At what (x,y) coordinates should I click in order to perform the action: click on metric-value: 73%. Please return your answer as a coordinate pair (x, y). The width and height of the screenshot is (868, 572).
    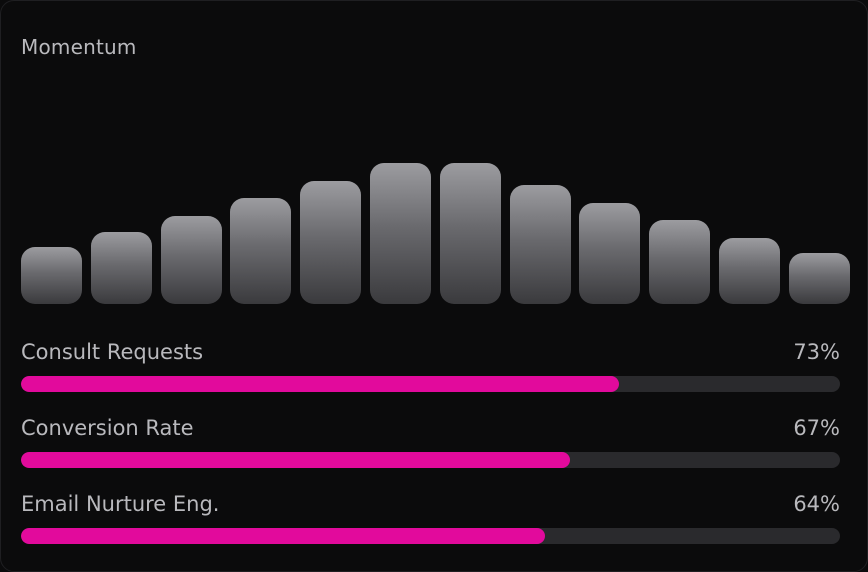
    Looking at the image, I should click on (816, 352).